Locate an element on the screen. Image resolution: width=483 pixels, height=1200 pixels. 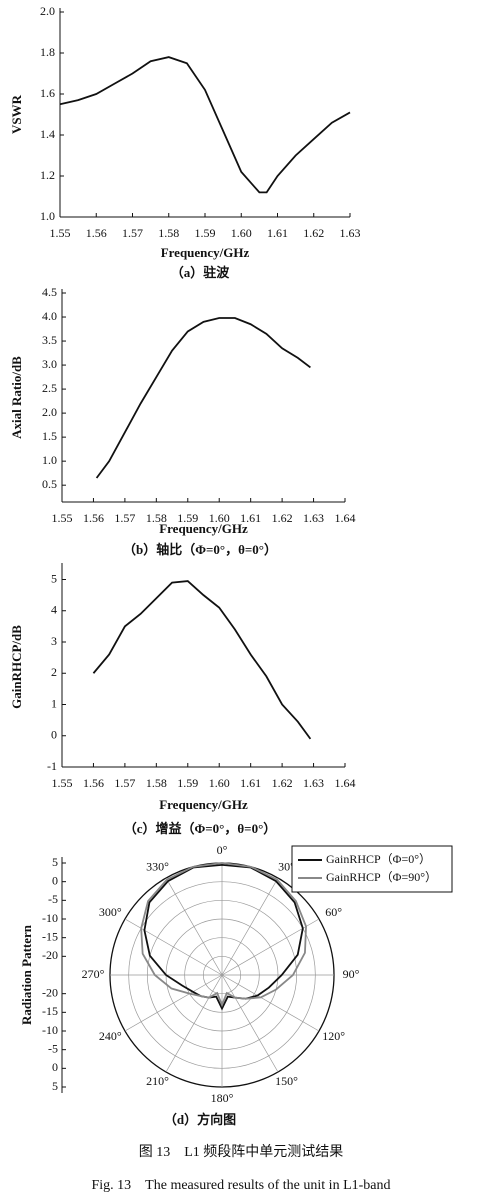
legend-label: GainRHCP（Φ=90°） is located at coordinates (381, 877).